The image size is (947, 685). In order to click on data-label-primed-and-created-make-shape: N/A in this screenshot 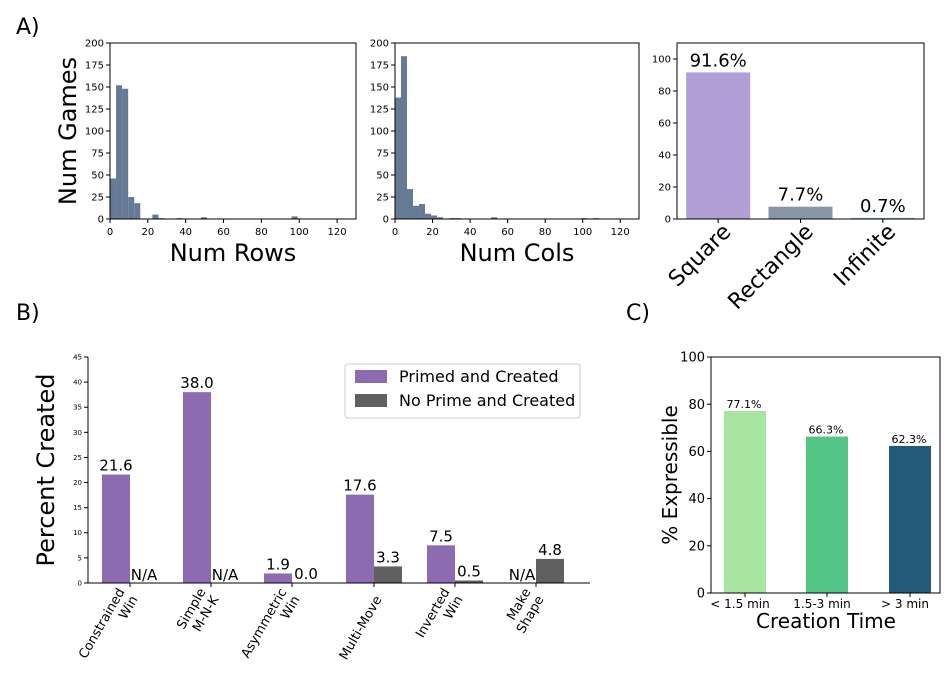, I will do `click(522, 575)`.